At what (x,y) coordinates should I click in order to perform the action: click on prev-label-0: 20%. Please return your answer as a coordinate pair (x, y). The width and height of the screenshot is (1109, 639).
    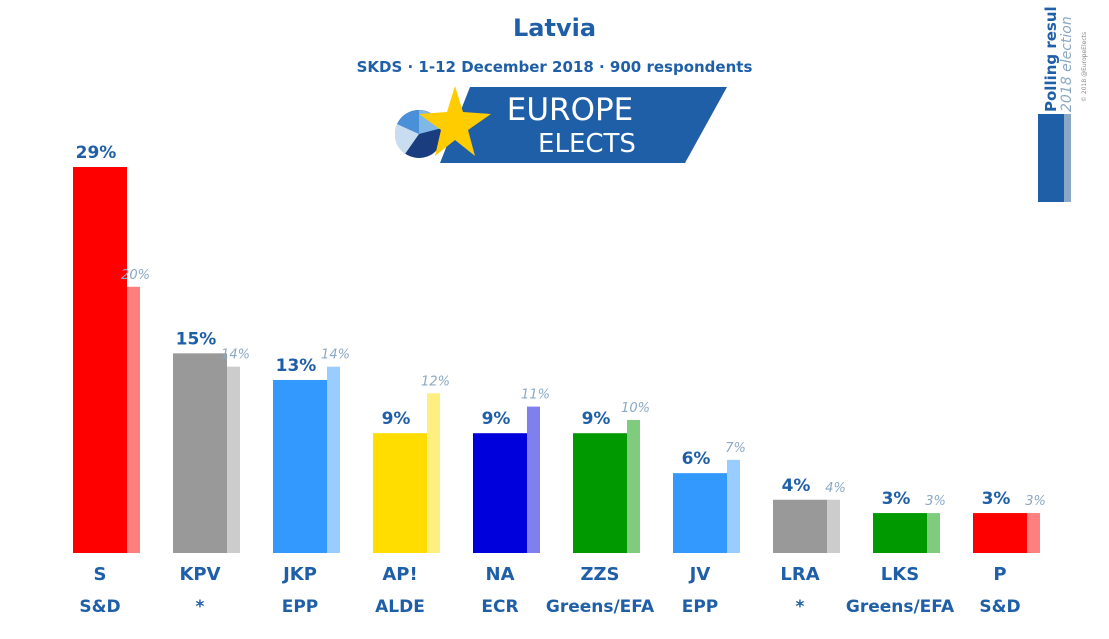
    Looking at the image, I should click on (135, 275).